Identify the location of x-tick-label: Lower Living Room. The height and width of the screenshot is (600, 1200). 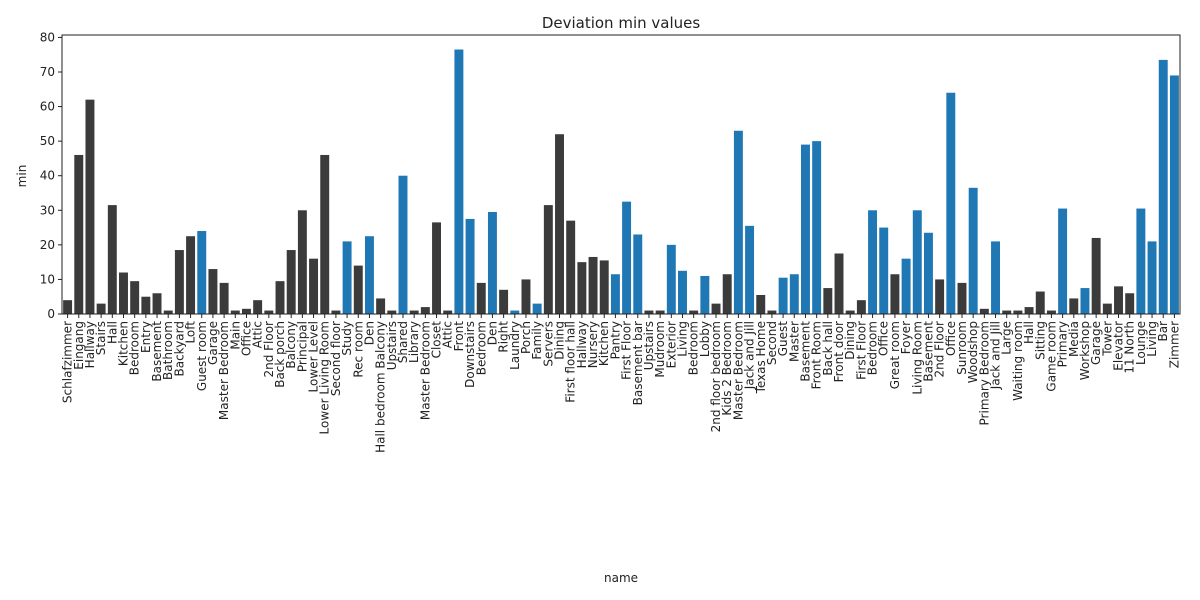
(325, 377).